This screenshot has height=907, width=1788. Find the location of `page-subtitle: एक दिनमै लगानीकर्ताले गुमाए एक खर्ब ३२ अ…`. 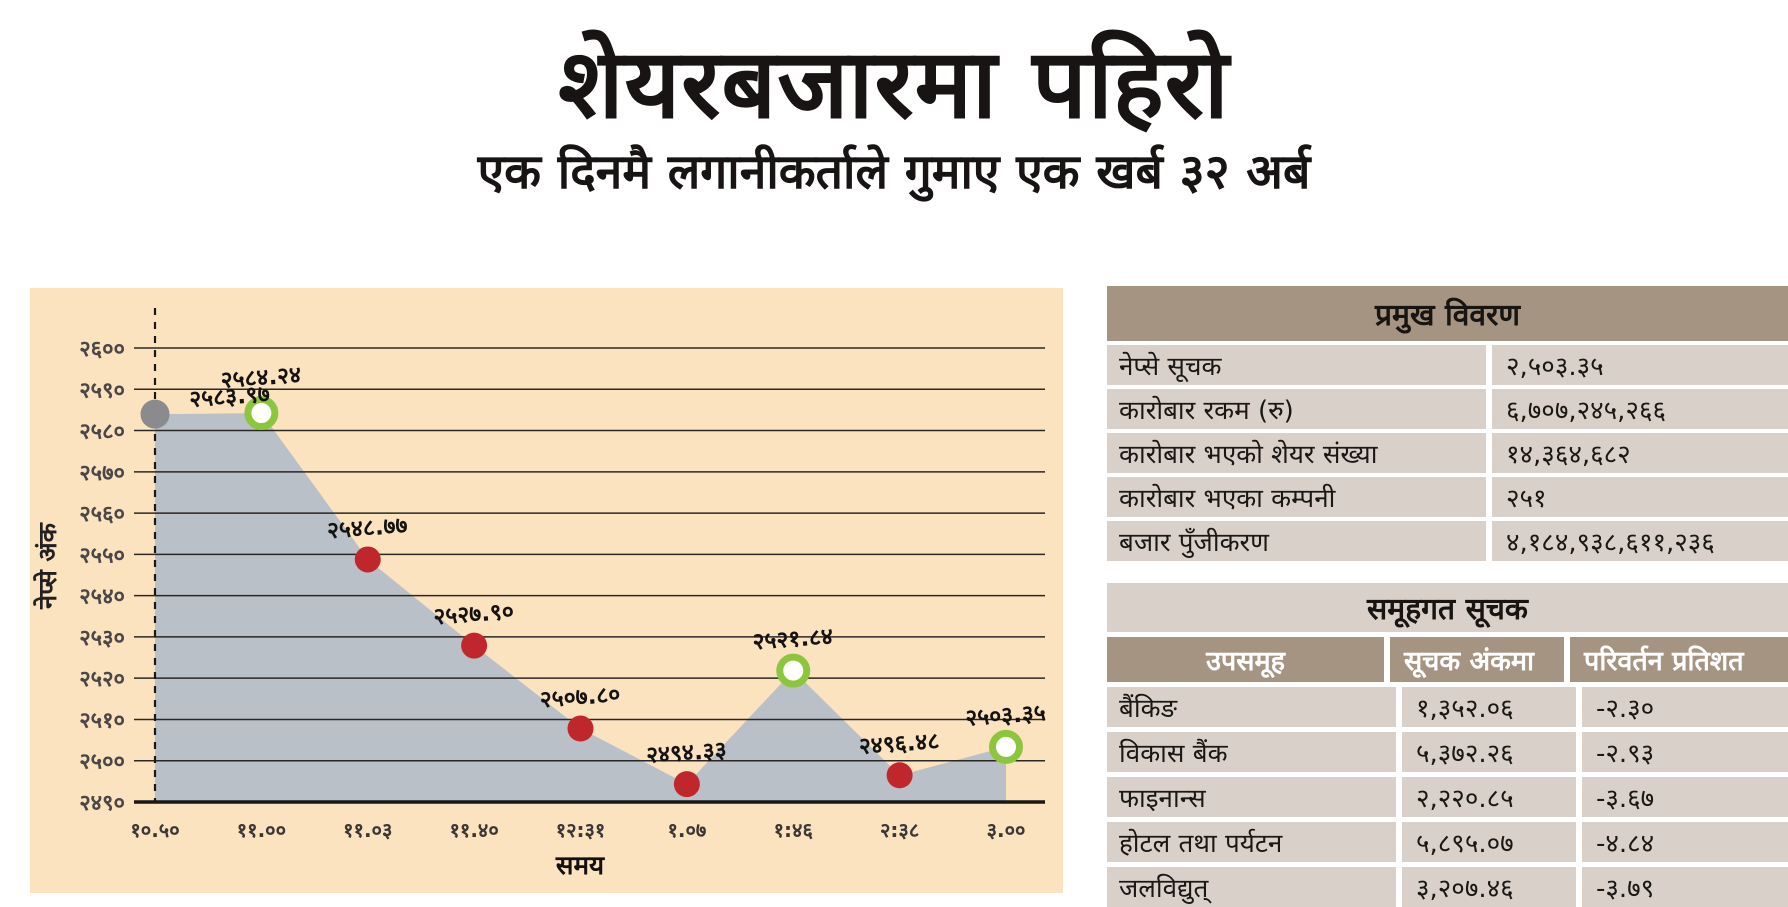

page-subtitle: एक दिनमै लगानीकर्ताले गुमाए एक खर्ब ३२ अ… is located at coordinates (894, 171).